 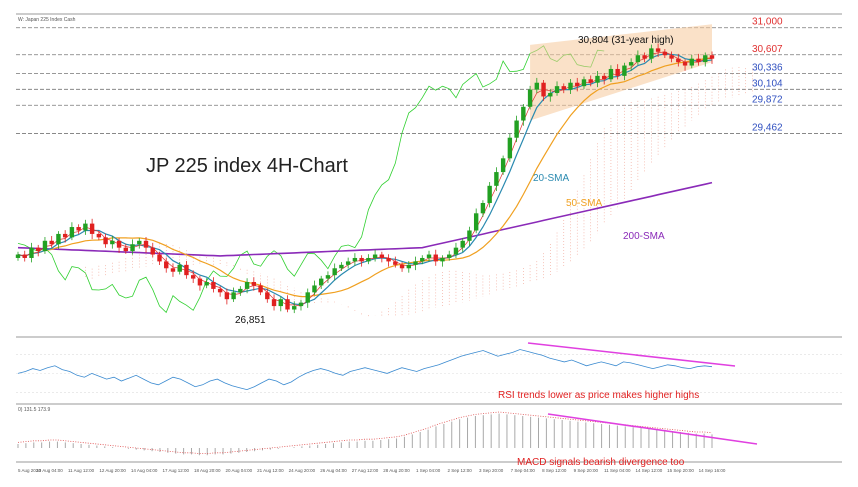 What do you see at coordinates (523, 470) in the screenshot?
I see `x-tick-label: 7 Sep 04:00` at bounding box center [523, 470].